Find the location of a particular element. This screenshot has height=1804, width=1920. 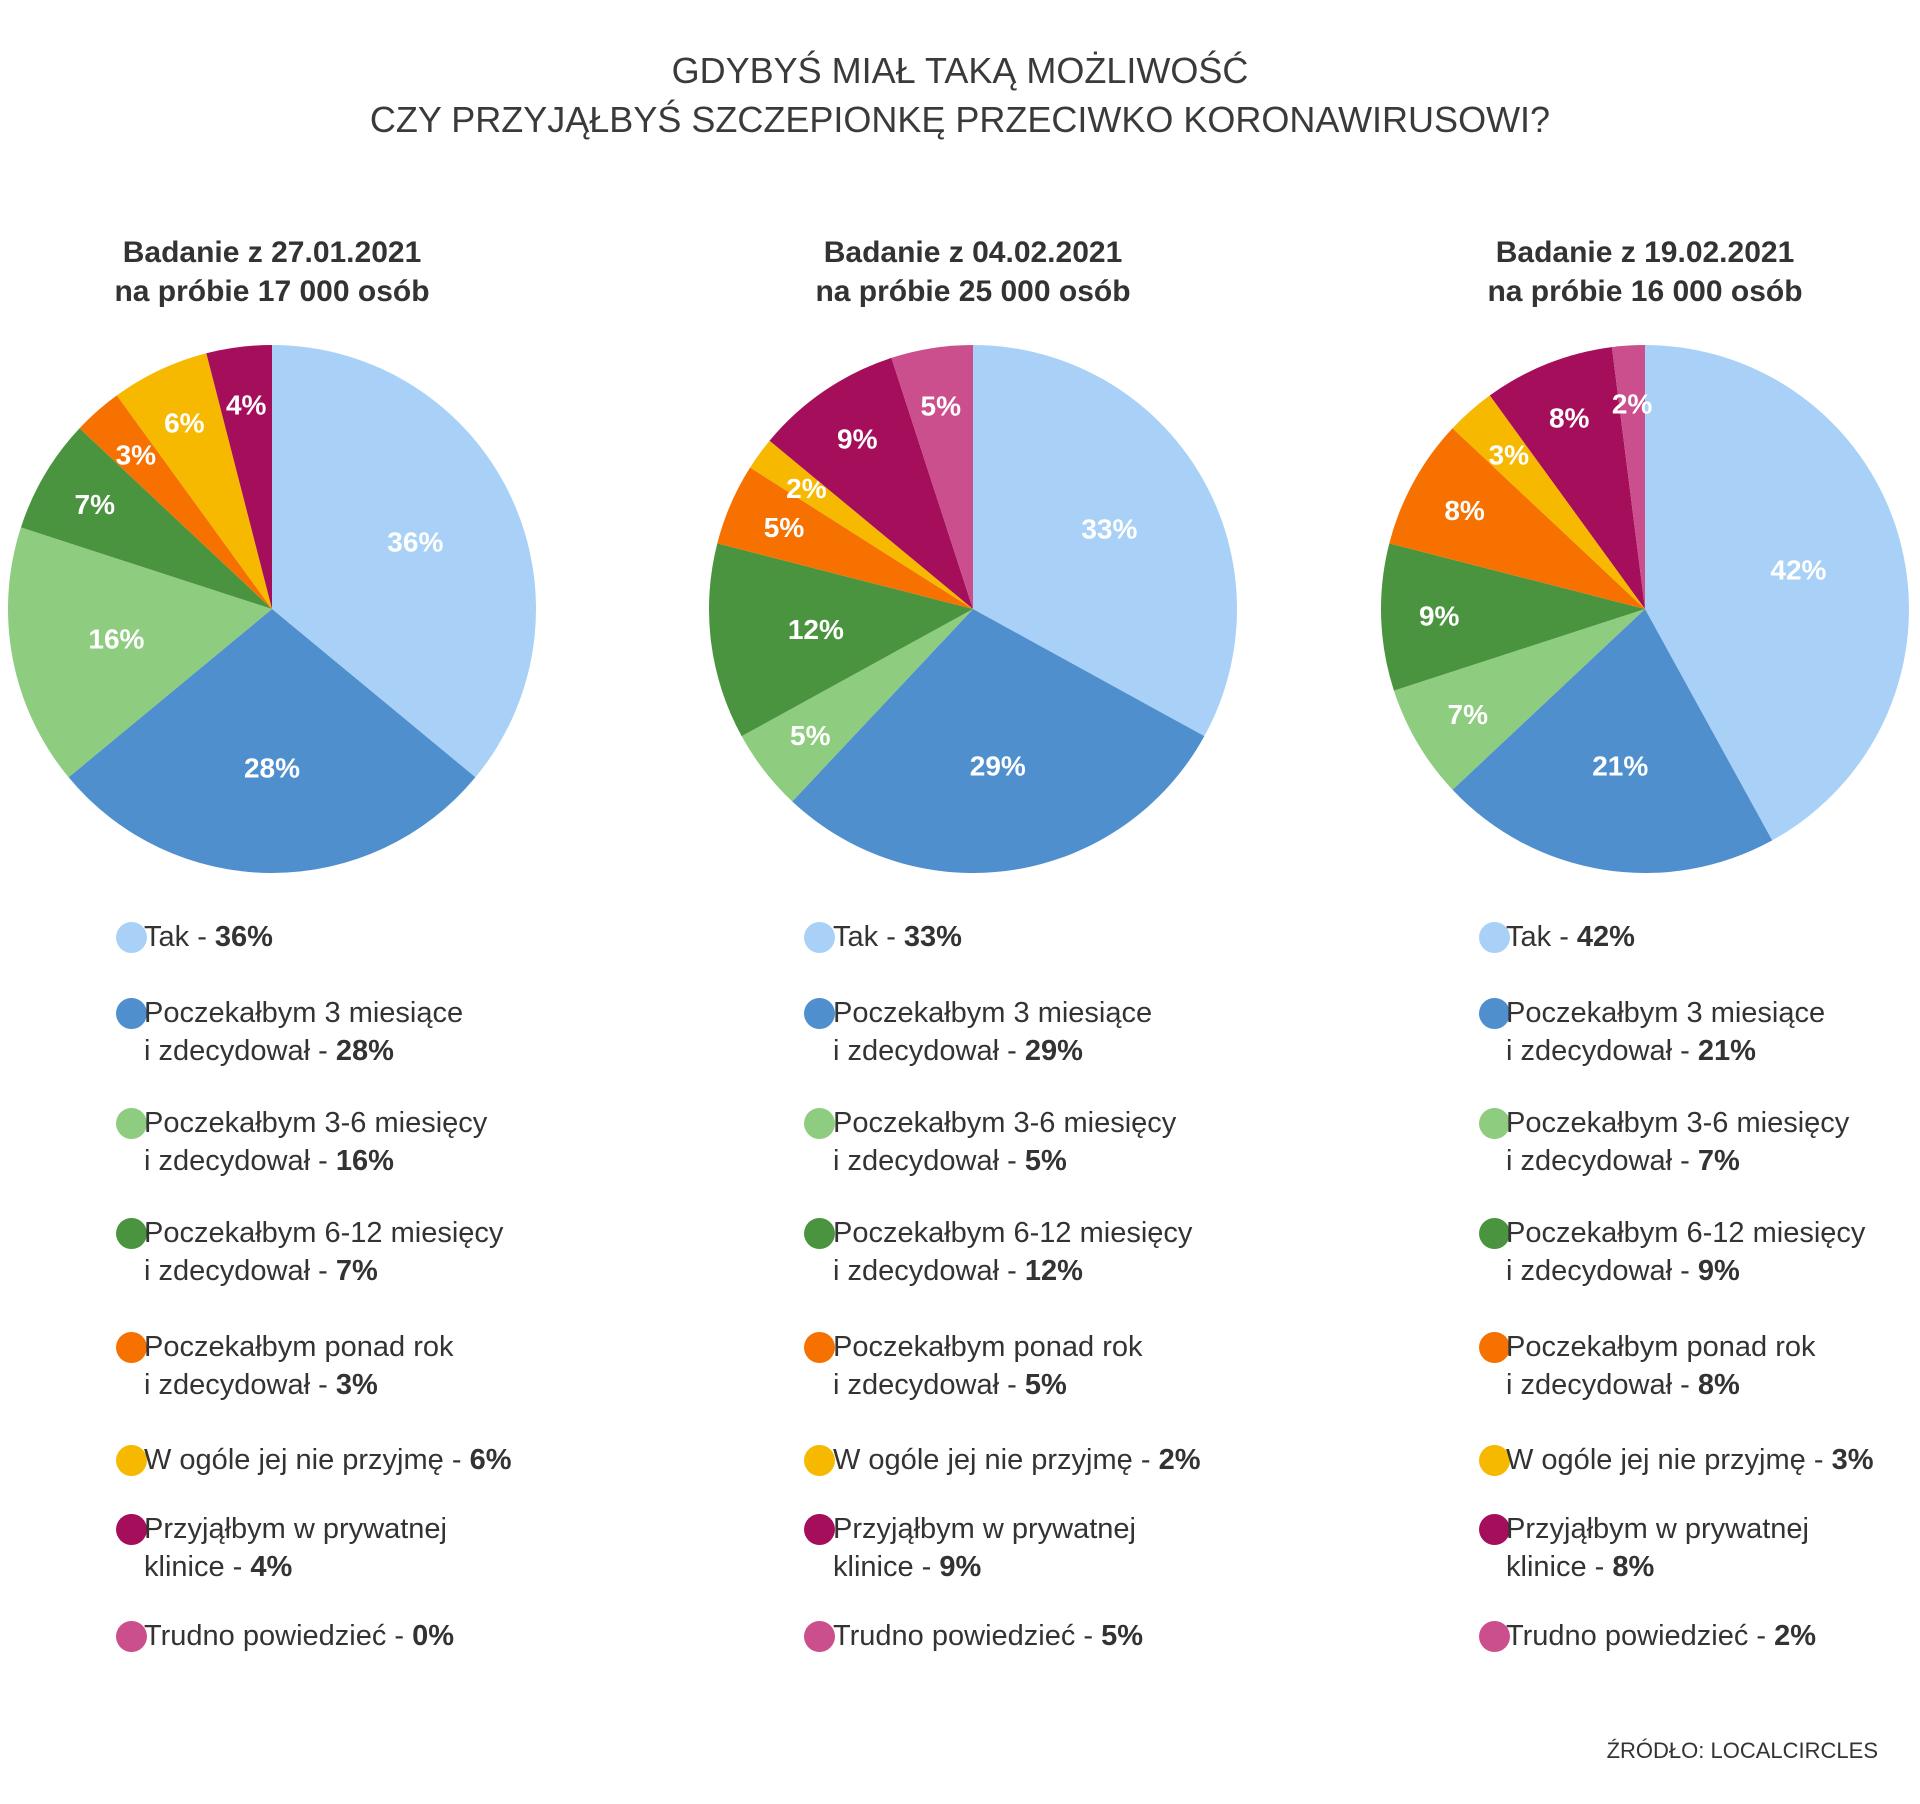

slice-data-label: 33% is located at coordinates (1109, 528).